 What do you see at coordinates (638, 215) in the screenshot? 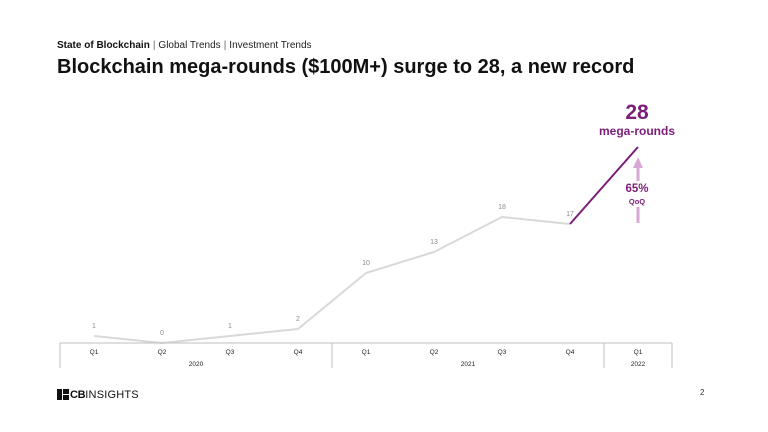
I see `growth-arrow-tail` at bounding box center [638, 215].